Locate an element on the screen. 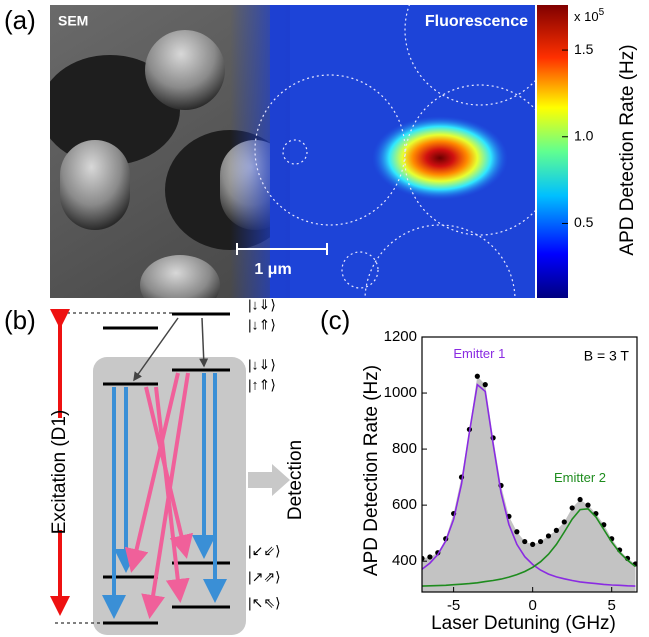  detection-arrow is located at coordinates (269, 480).